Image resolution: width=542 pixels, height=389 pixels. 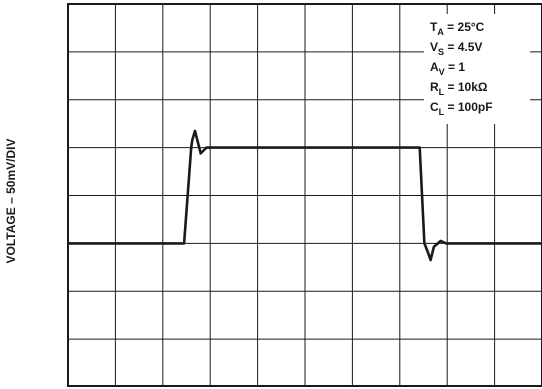 I want to click on condition-label: RL = 10kΩ, so click(x=459, y=88).